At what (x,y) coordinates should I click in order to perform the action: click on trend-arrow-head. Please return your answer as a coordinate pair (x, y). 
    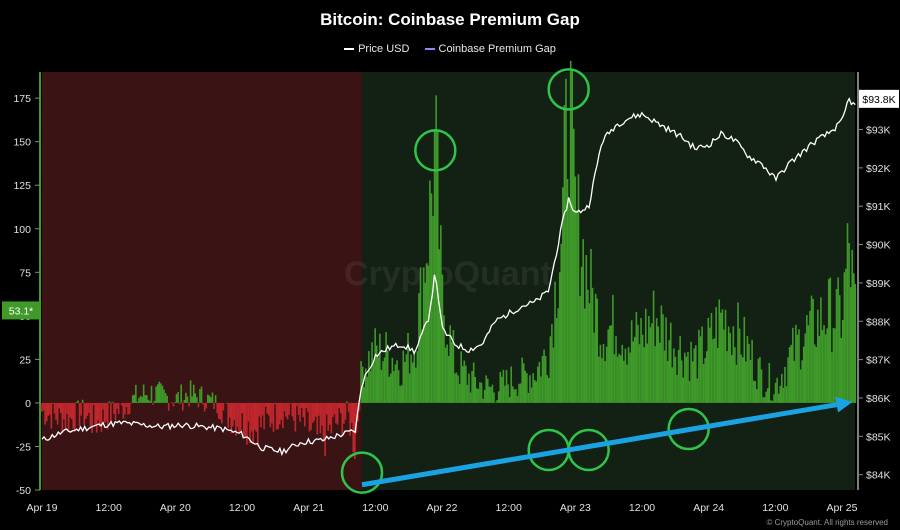
    Looking at the image, I should click on (844, 404).